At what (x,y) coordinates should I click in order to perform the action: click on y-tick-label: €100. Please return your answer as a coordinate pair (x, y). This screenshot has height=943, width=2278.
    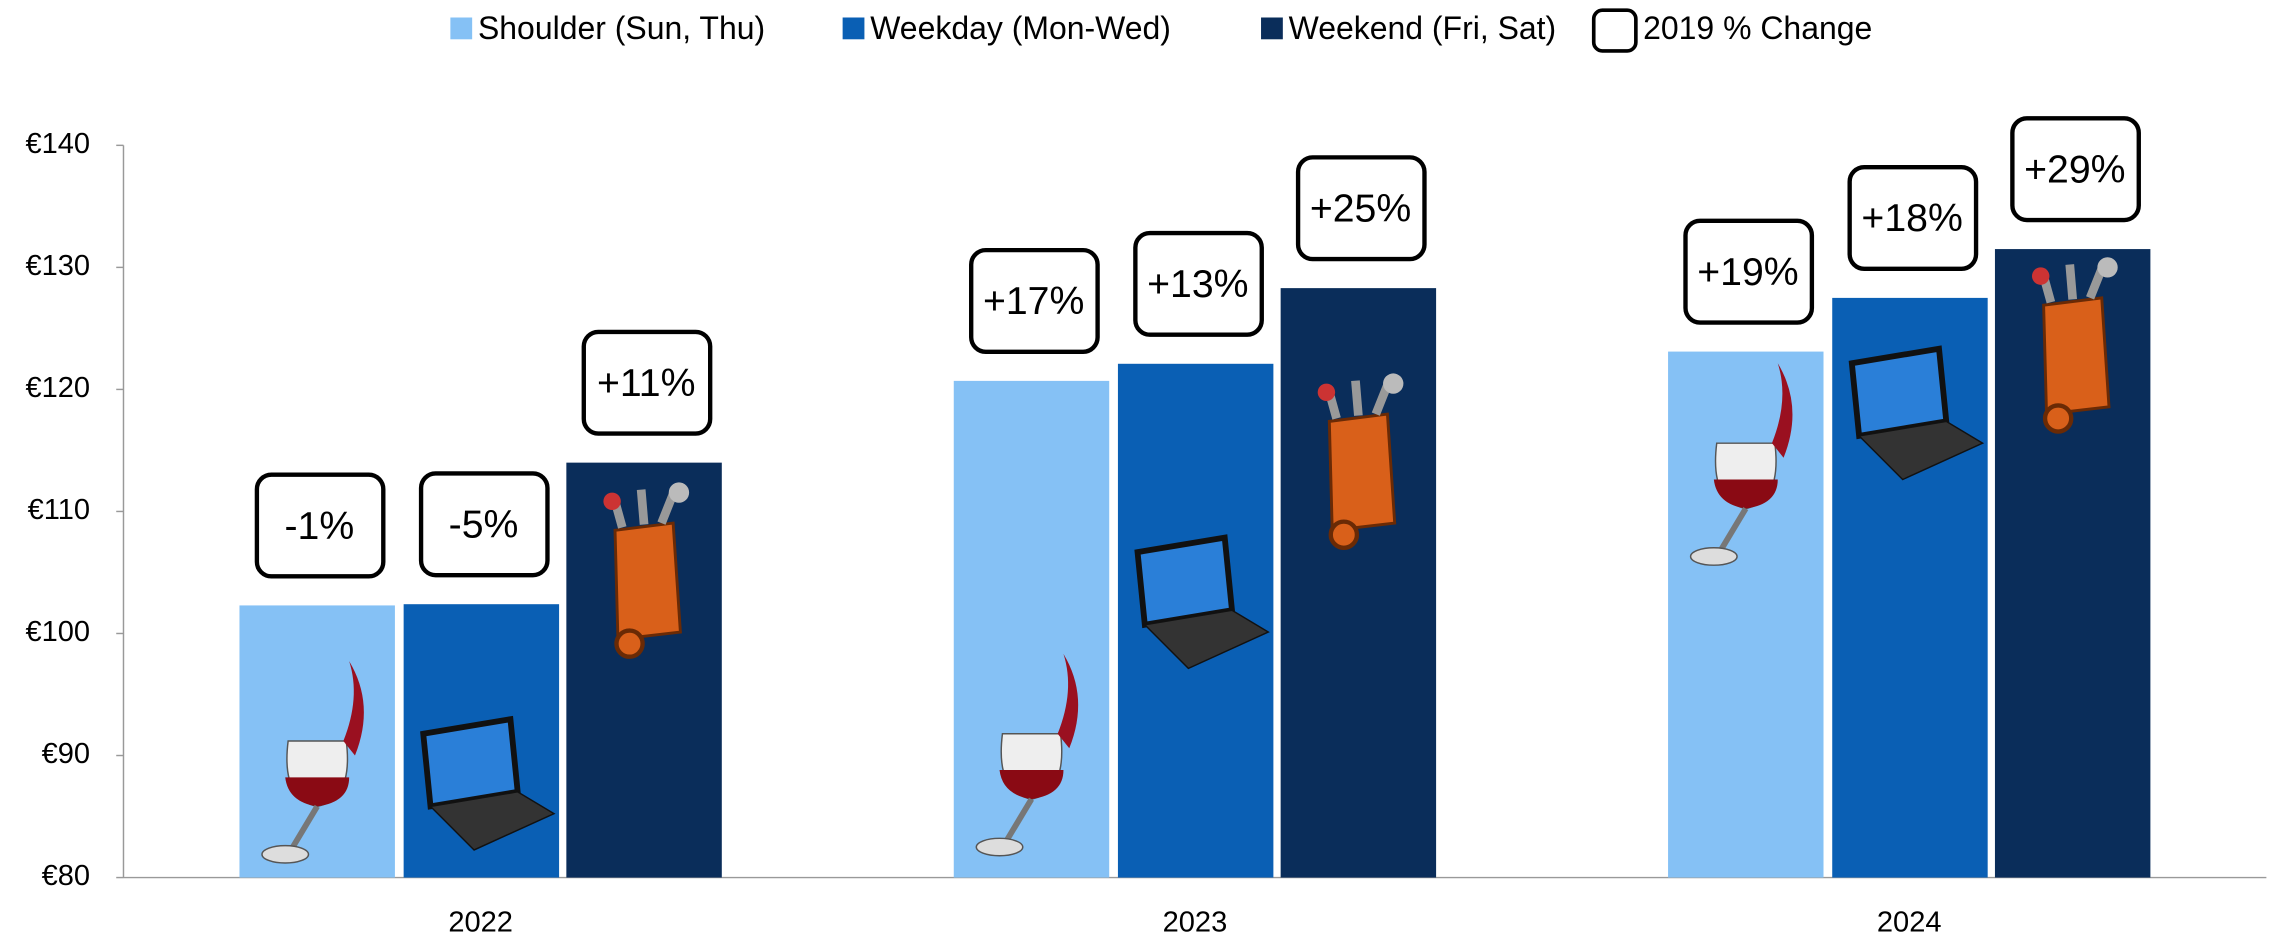
    Looking at the image, I should click on (57, 632).